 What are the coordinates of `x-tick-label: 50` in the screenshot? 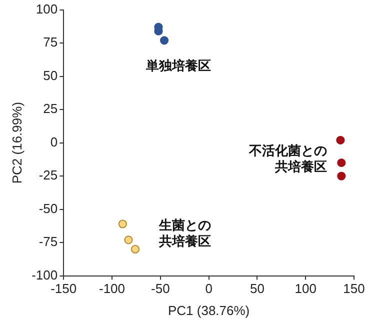 It's located at (257, 288).